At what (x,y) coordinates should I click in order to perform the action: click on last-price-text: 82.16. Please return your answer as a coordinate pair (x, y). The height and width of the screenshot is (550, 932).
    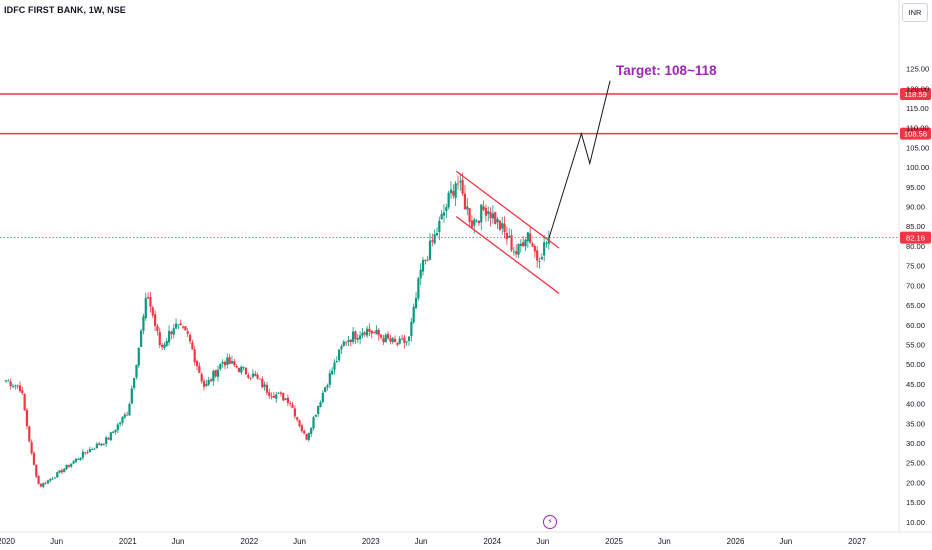
    Looking at the image, I should click on (915, 238).